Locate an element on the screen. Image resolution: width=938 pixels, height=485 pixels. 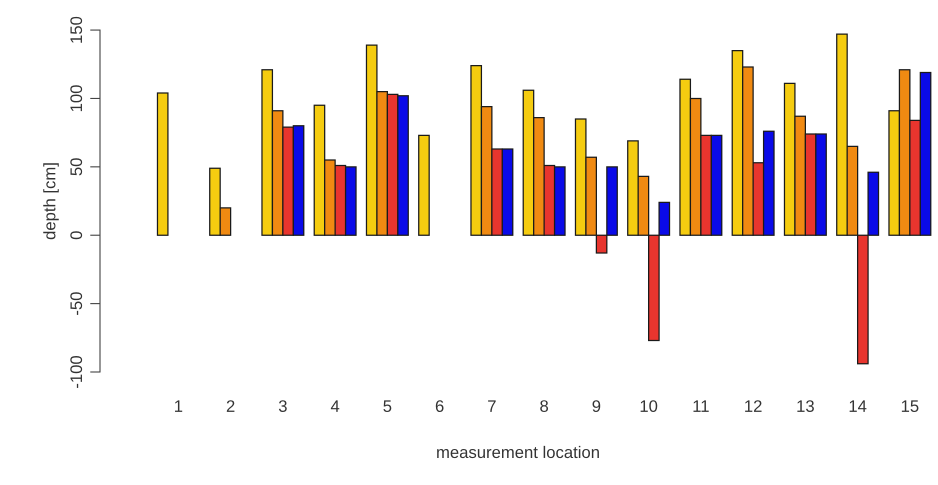
x-tick-label: 2 is located at coordinates (230, 406).